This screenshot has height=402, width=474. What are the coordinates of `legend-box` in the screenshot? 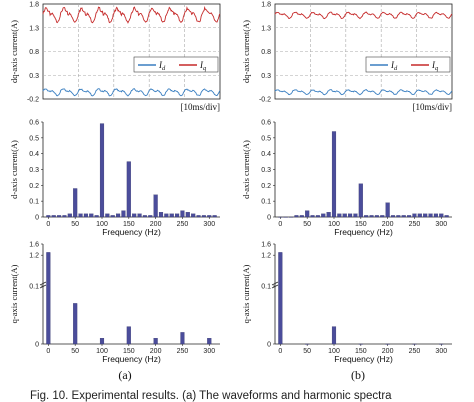 It's located at (408, 64).